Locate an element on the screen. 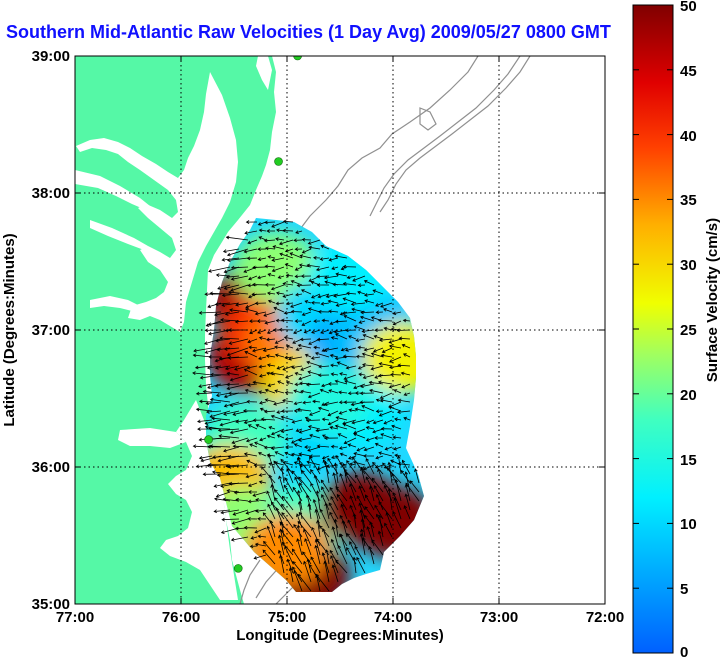 This screenshot has height=659, width=724. colorbar-title: Surface Velocity (cm/s) is located at coordinates (712, 300).